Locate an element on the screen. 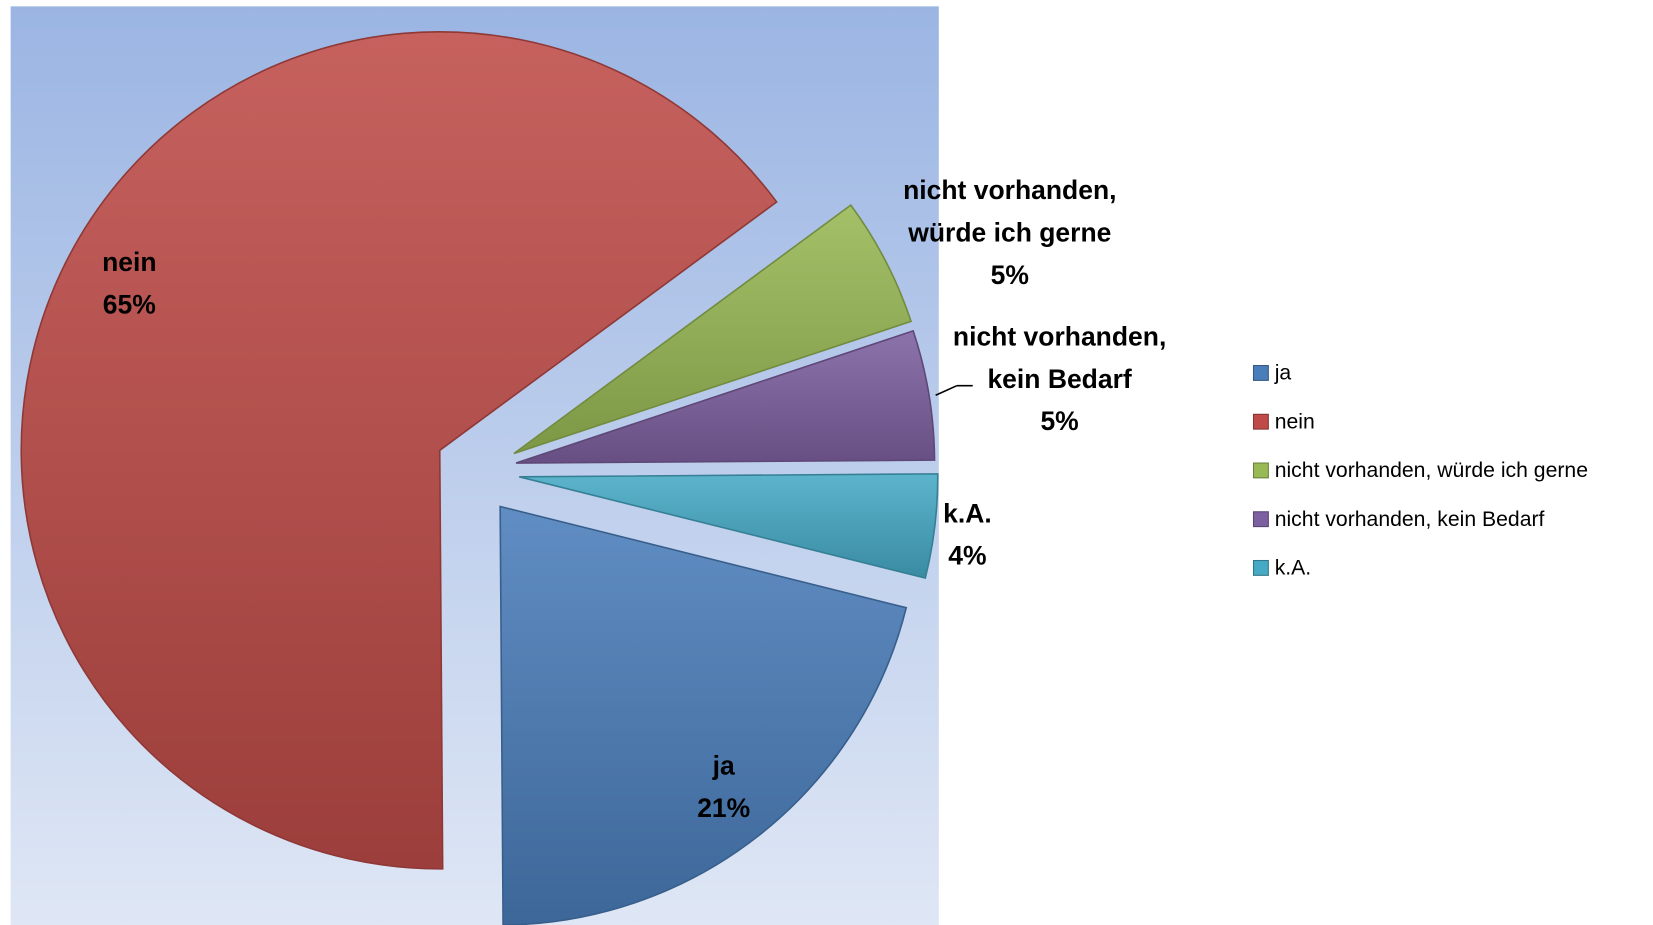 Image resolution: width=1653 pixels, height=925 pixels. data-label: k.A. 4% is located at coordinates (967, 535).